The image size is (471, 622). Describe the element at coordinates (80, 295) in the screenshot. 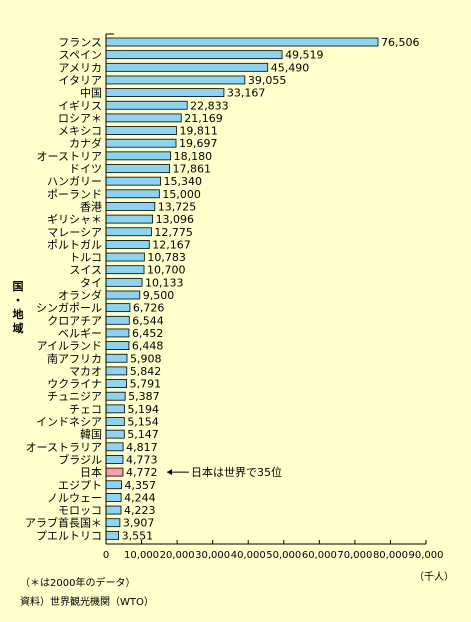

I see `category-label: オランダ` at that location.